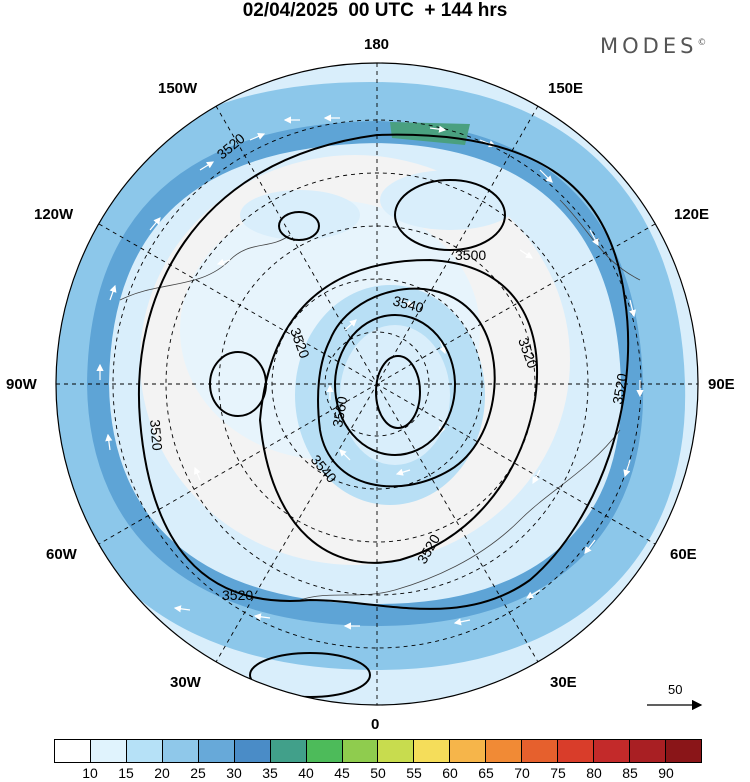 This screenshot has height=782, width=750. I want to click on colorbar-tick-label: 85, so click(630, 773).